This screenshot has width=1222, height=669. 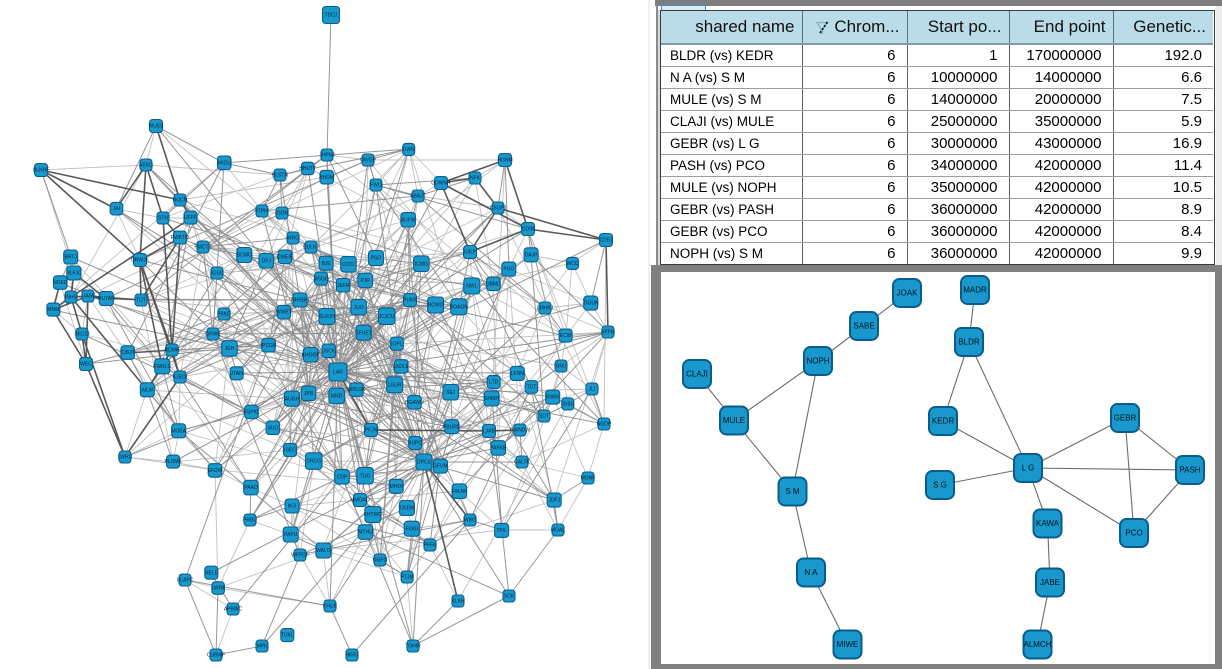 What do you see at coordinates (470, 521) in the screenshot?
I see `svg-text: WBG` at bounding box center [470, 521].